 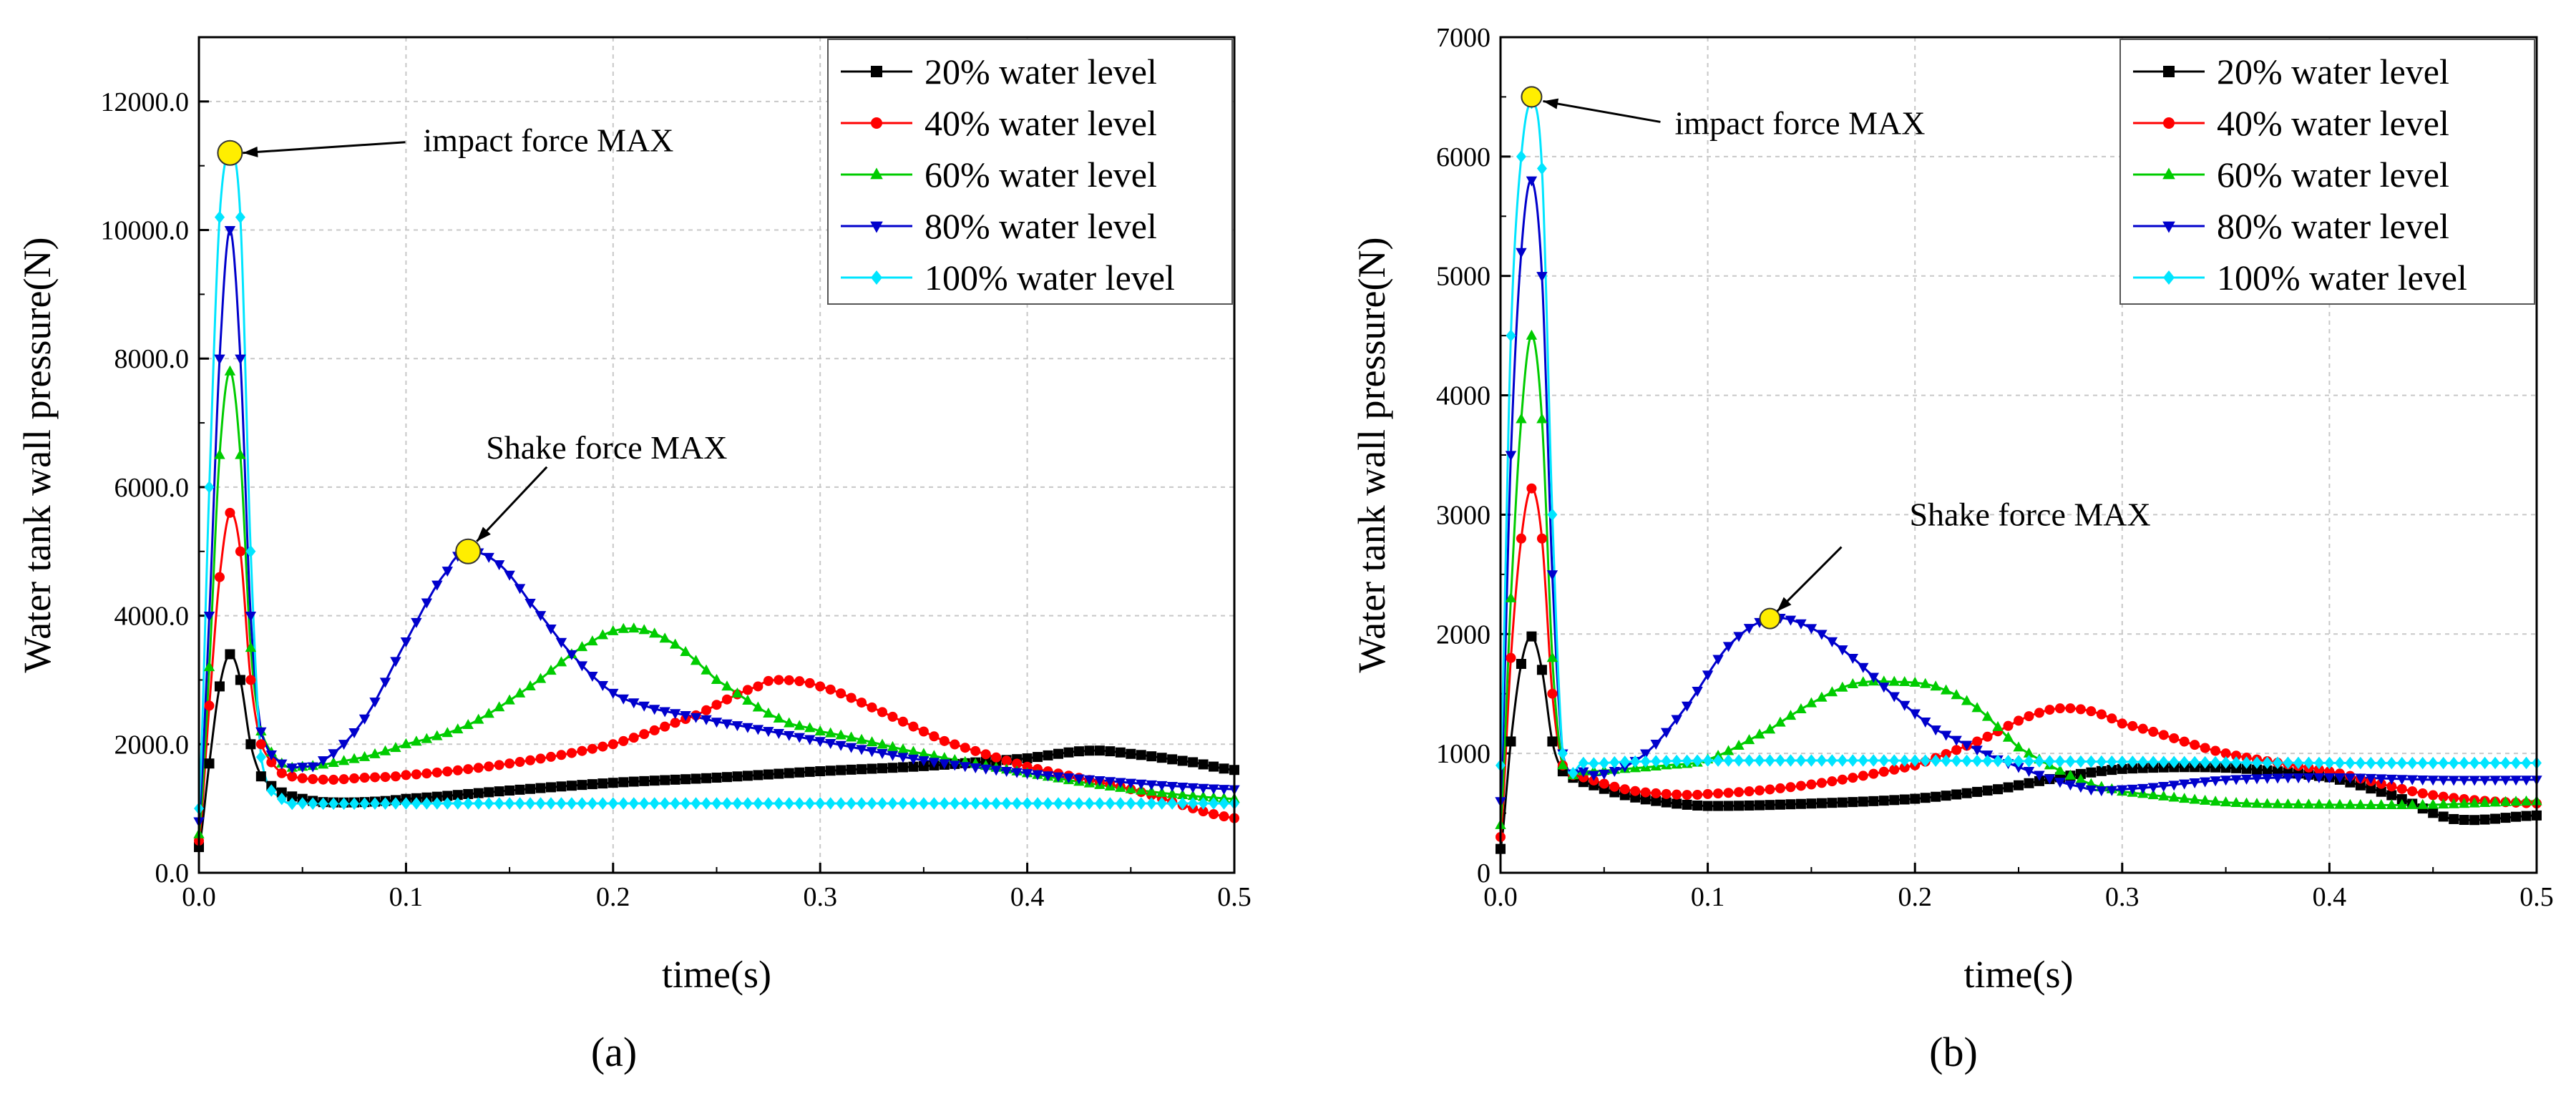 What do you see at coordinates (250, 151) in the screenshot?
I see `annotation-arrowhead` at bounding box center [250, 151].